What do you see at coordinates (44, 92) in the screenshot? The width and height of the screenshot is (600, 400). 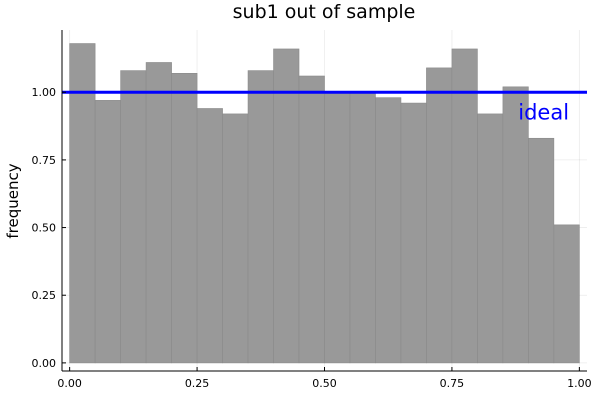 I see `y-tick-label-4: 1.00` at bounding box center [44, 92].